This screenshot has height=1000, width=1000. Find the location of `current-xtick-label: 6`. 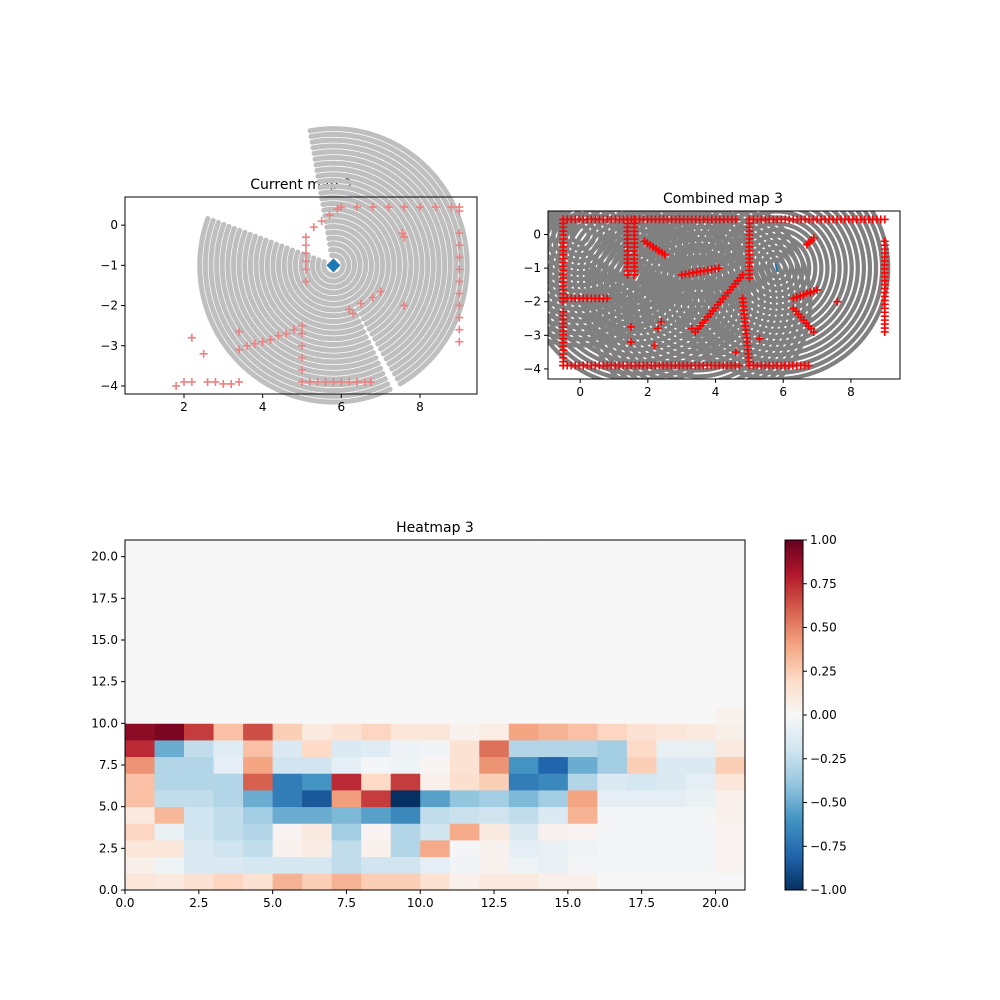

current-xtick-label: 6 is located at coordinates (341, 407).